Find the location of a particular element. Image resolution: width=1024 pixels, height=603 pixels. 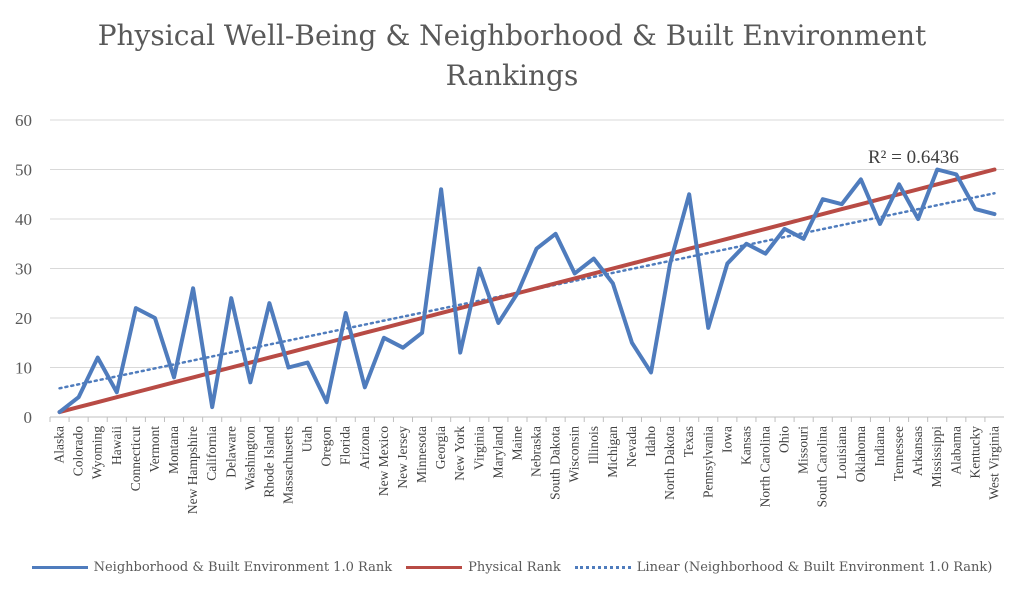

x-tick-label-georgia: Georgia is located at coordinates (440, 447).